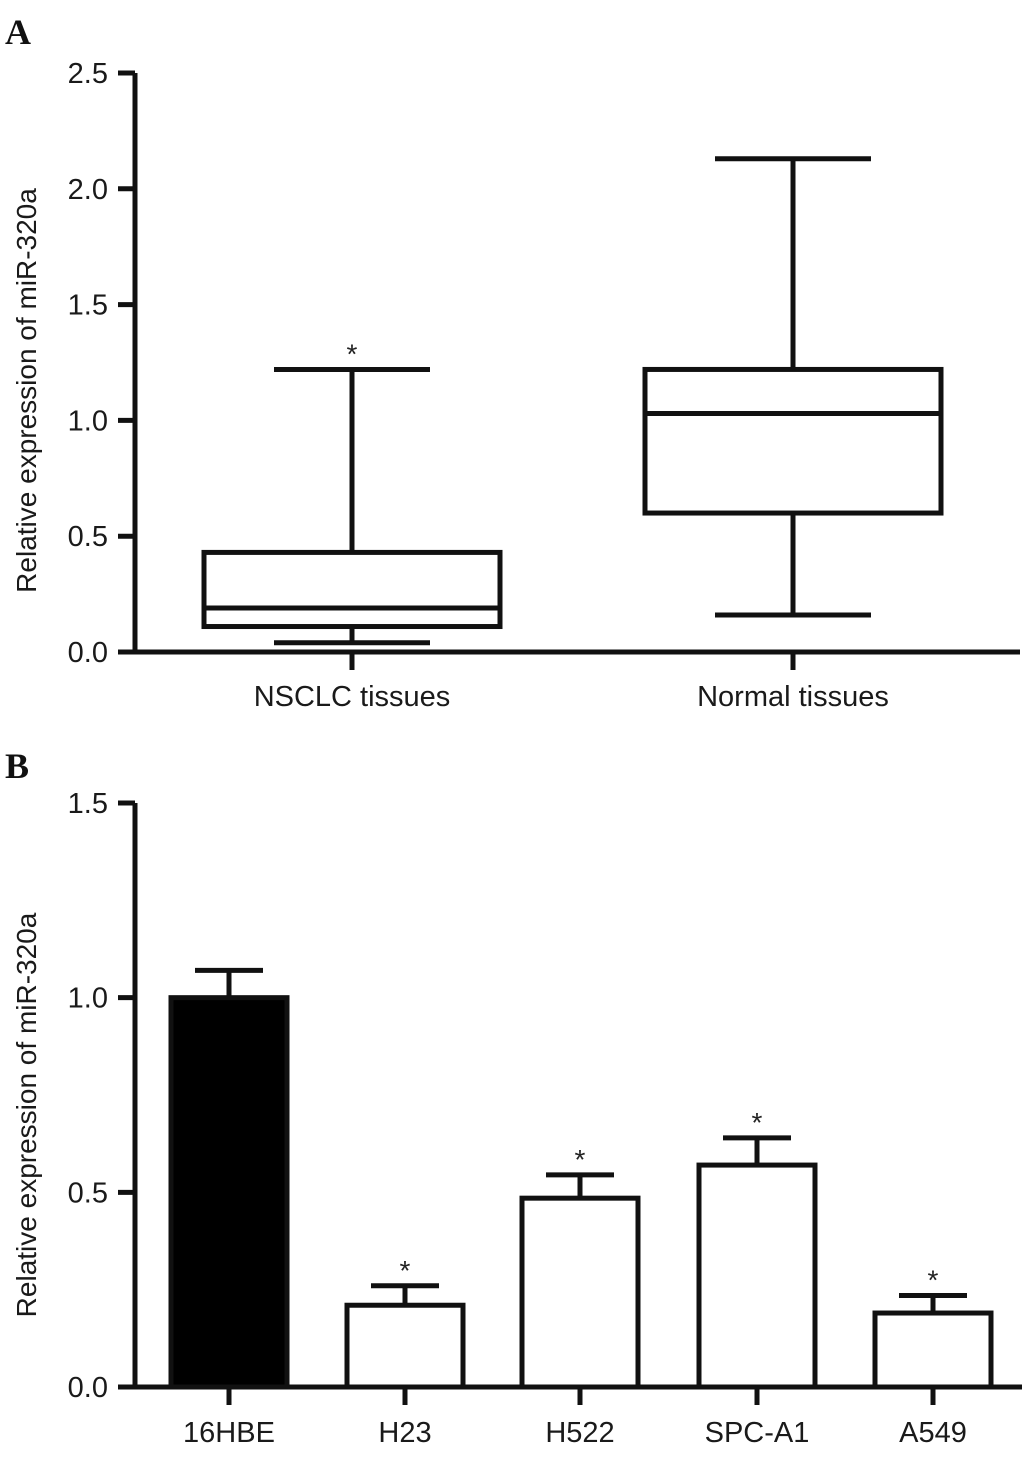 The height and width of the screenshot is (1462, 1028). Describe the element at coordinates (757, 1433) in the screenshot. I see `x-tick-label: SPC-A1` at that location.